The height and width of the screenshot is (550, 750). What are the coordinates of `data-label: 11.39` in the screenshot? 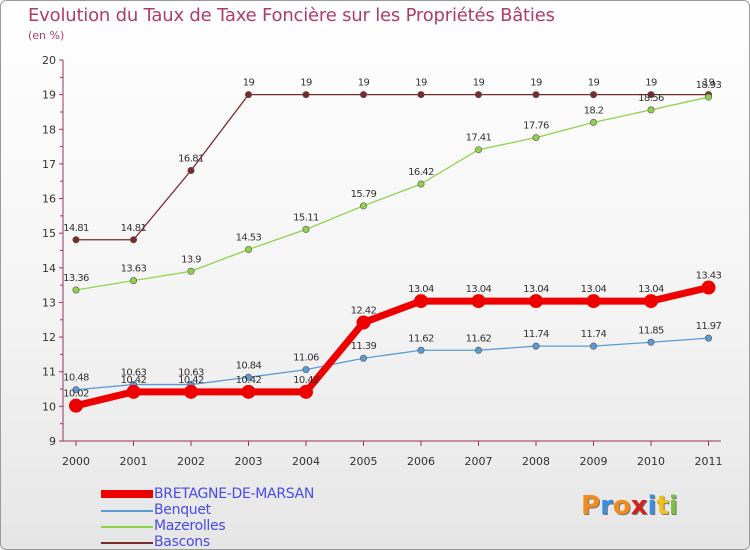 It's located at (364, 346).